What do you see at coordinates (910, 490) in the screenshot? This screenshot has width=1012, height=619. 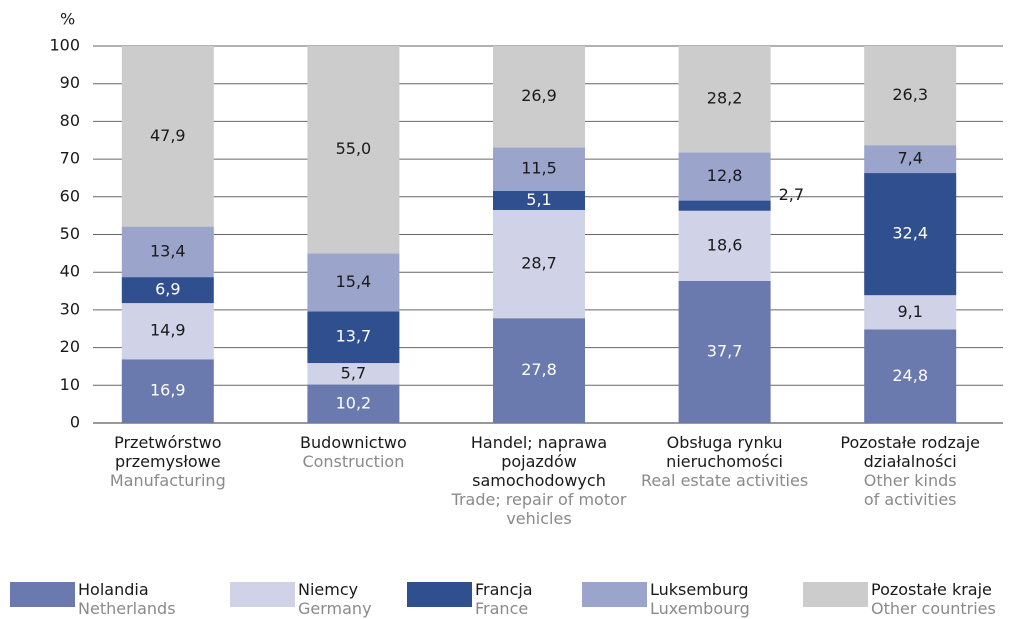 I see `x-tick-label-en: Other kinds of activities` at bounding box center [910, 490].